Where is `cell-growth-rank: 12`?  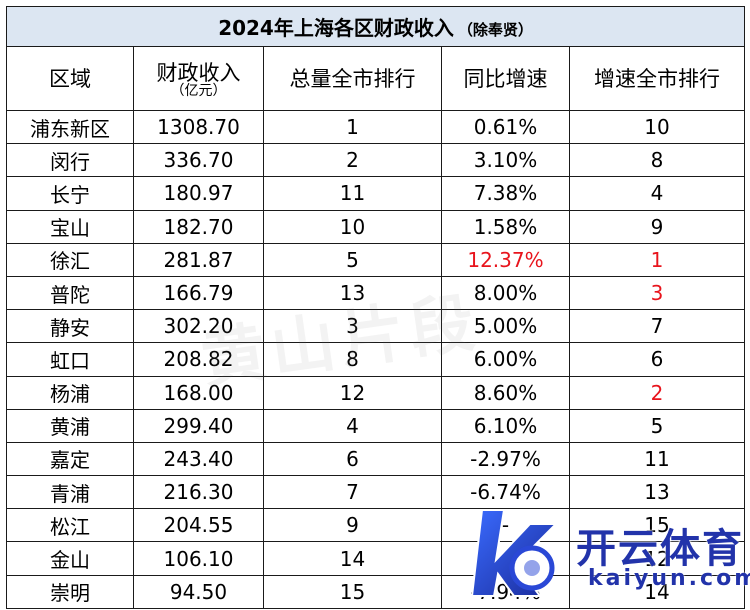
cell-growth-rank: 12 is located at coordinates (657, 558).